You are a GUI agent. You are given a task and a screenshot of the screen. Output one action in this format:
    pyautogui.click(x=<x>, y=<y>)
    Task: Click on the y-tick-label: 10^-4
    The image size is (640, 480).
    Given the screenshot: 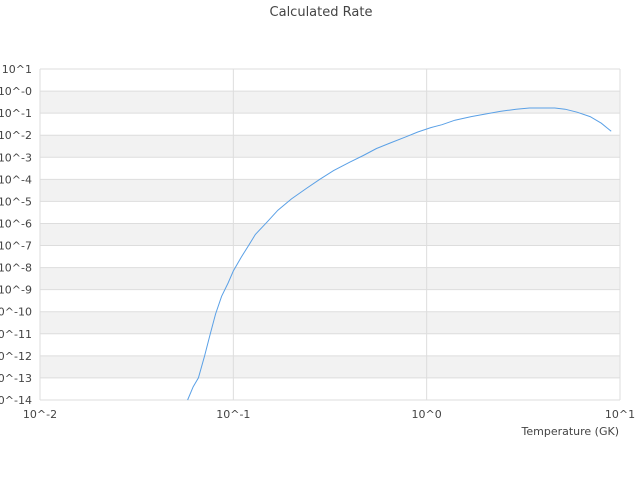 What is the action you would take?
    pyautogui.click(x=16, y=179)
    